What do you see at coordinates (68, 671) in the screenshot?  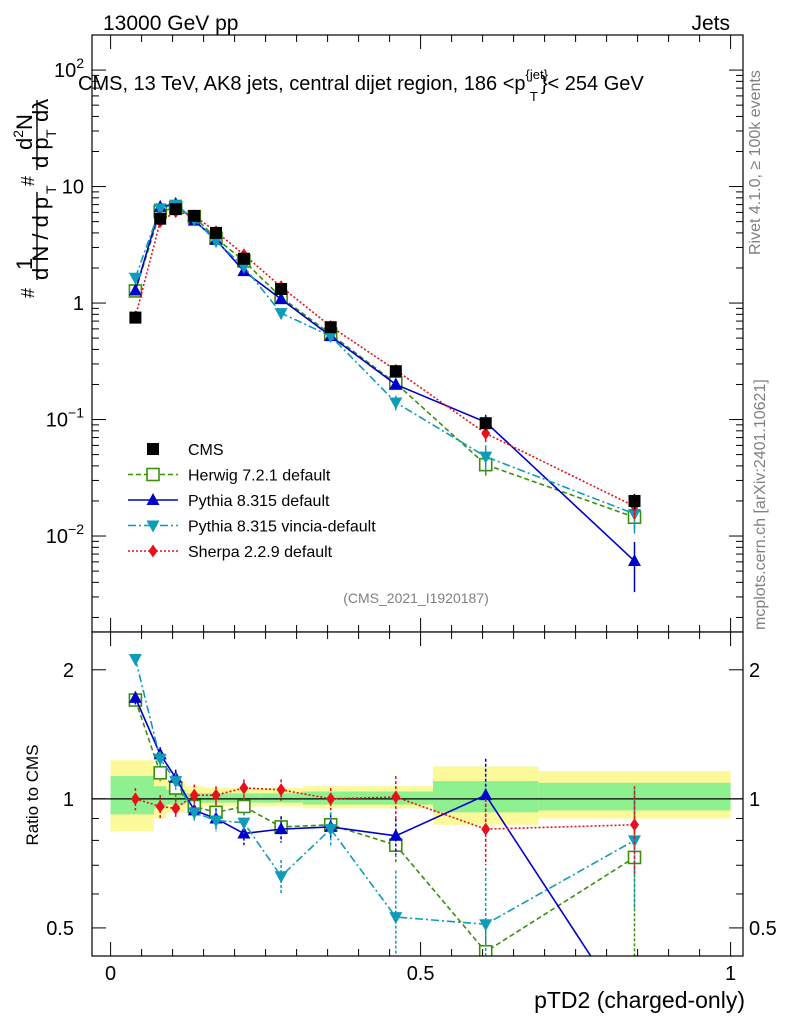 I see `ratio-y-tick-label-left: 2` at bounding box center [68, 671].